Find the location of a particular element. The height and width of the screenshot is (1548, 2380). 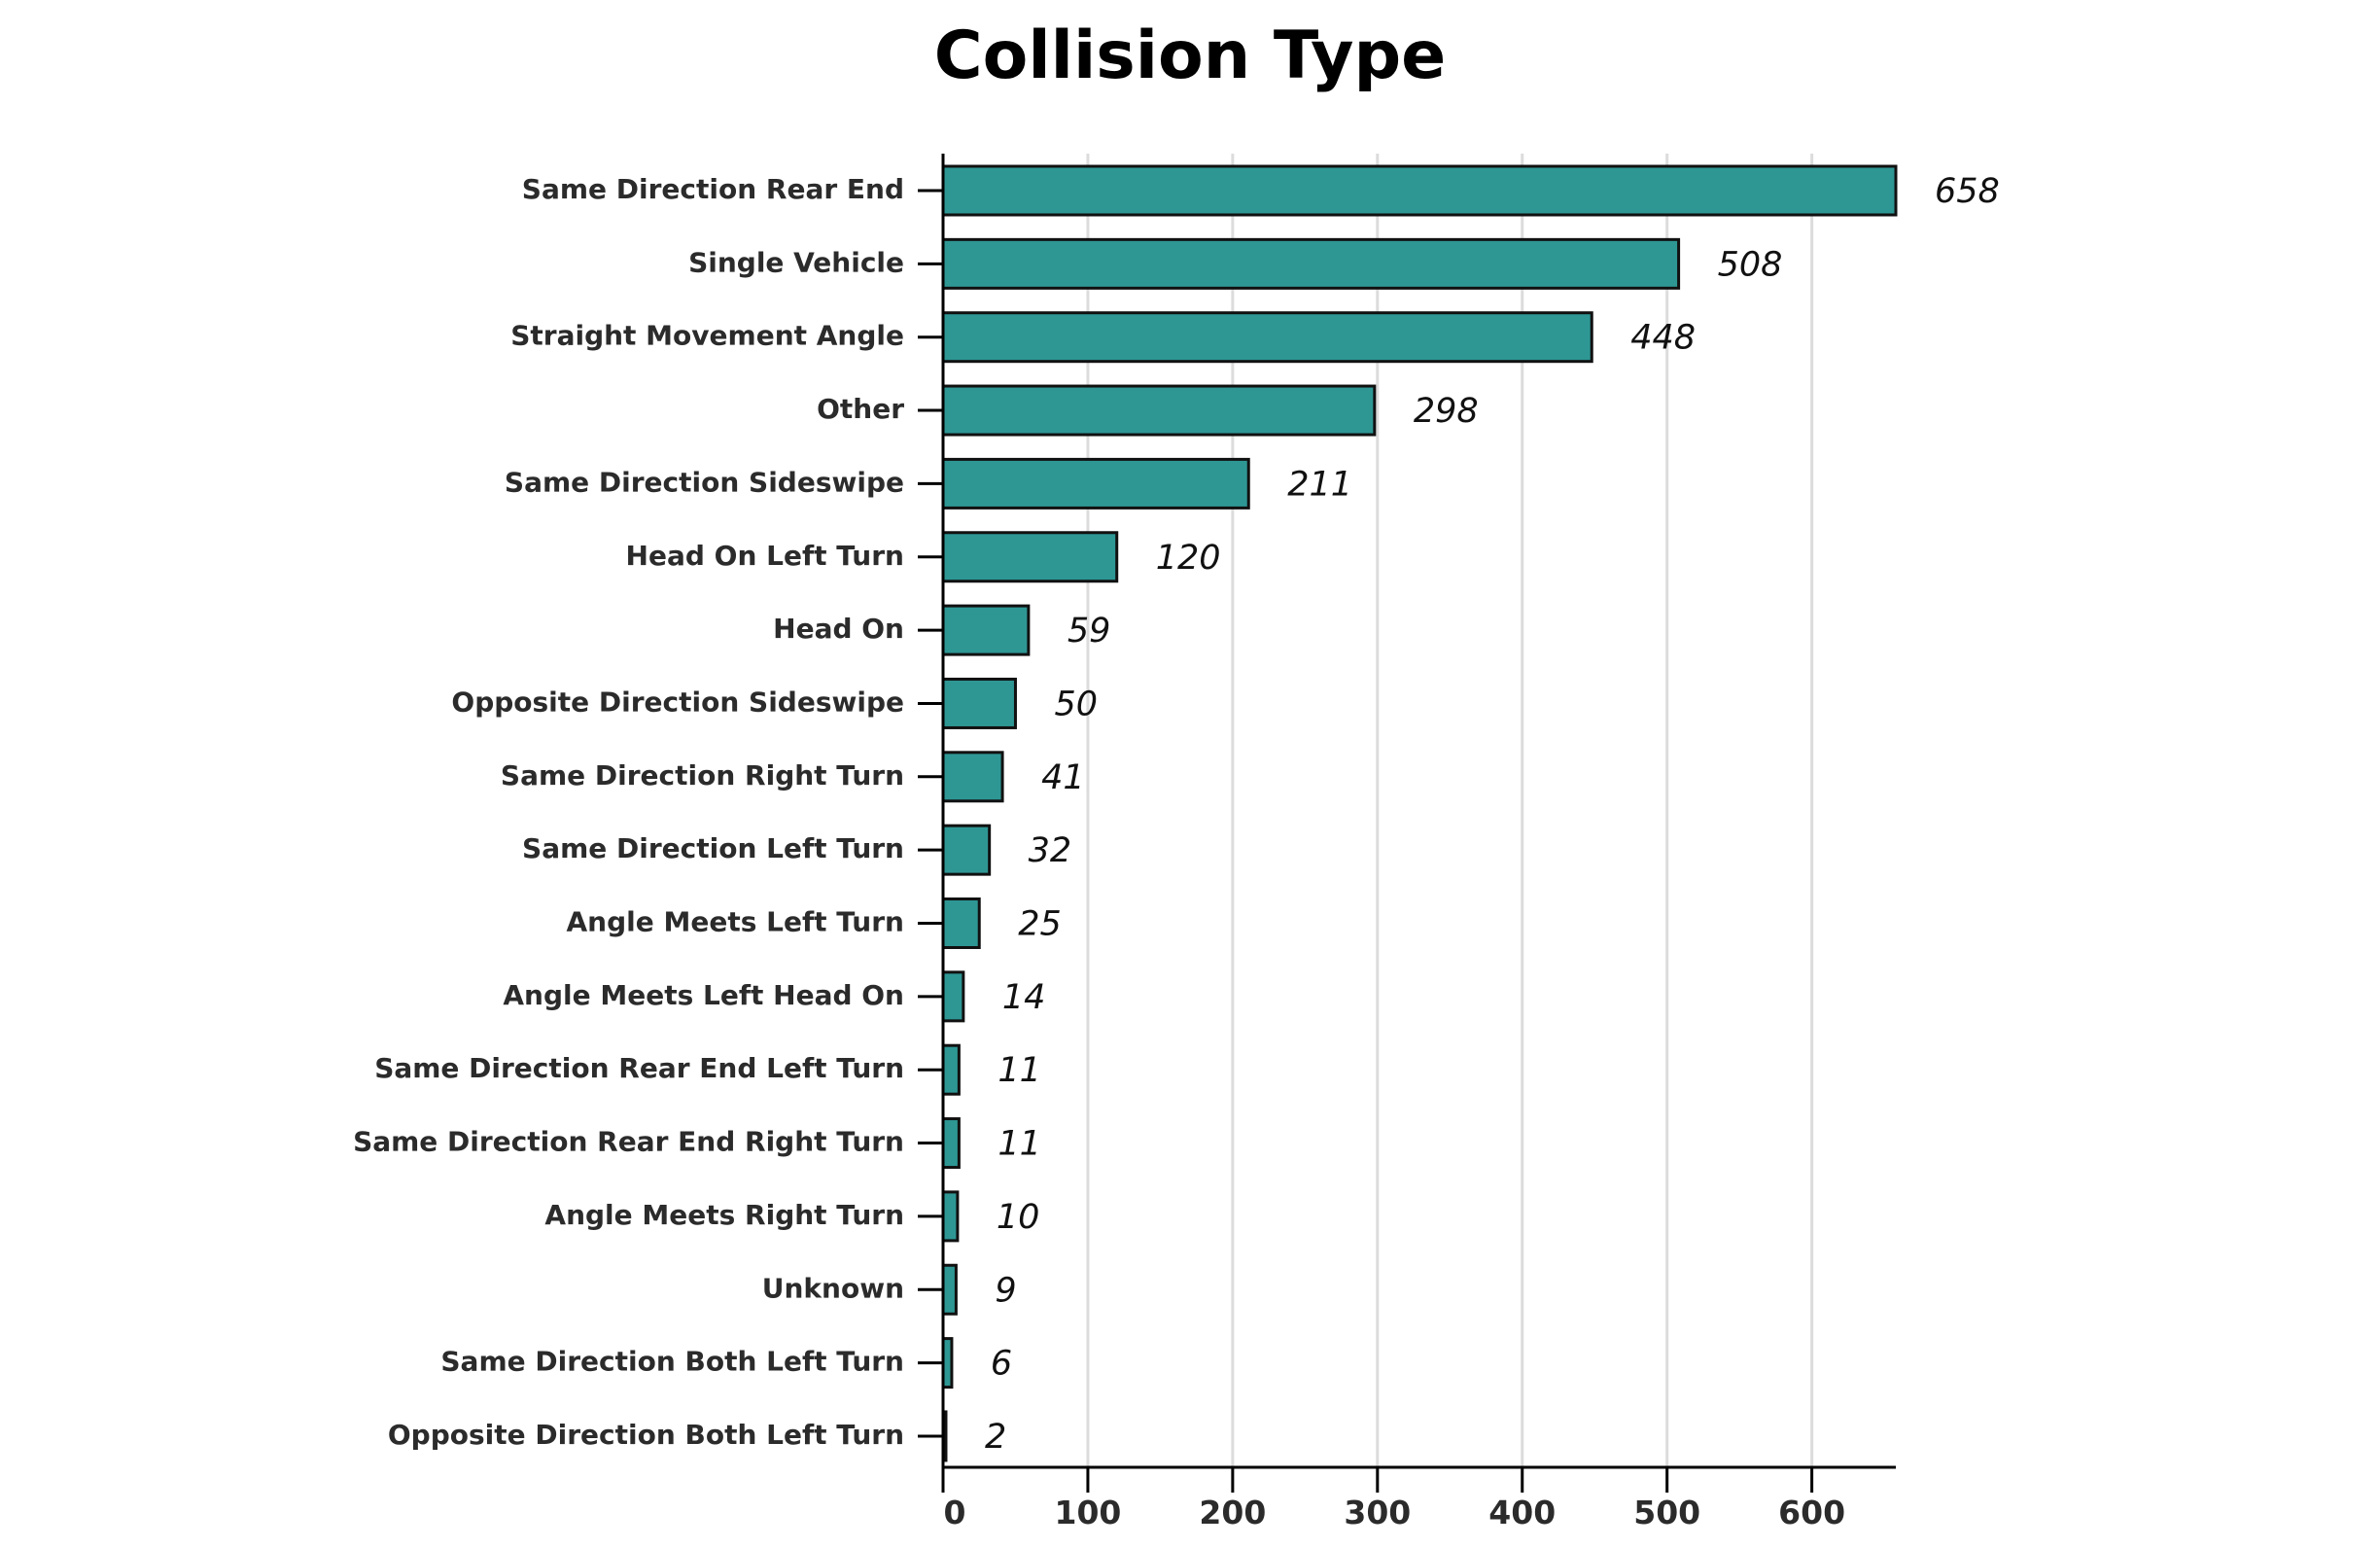

chart-title: Collision Type is located at coordinates (1190, 56).